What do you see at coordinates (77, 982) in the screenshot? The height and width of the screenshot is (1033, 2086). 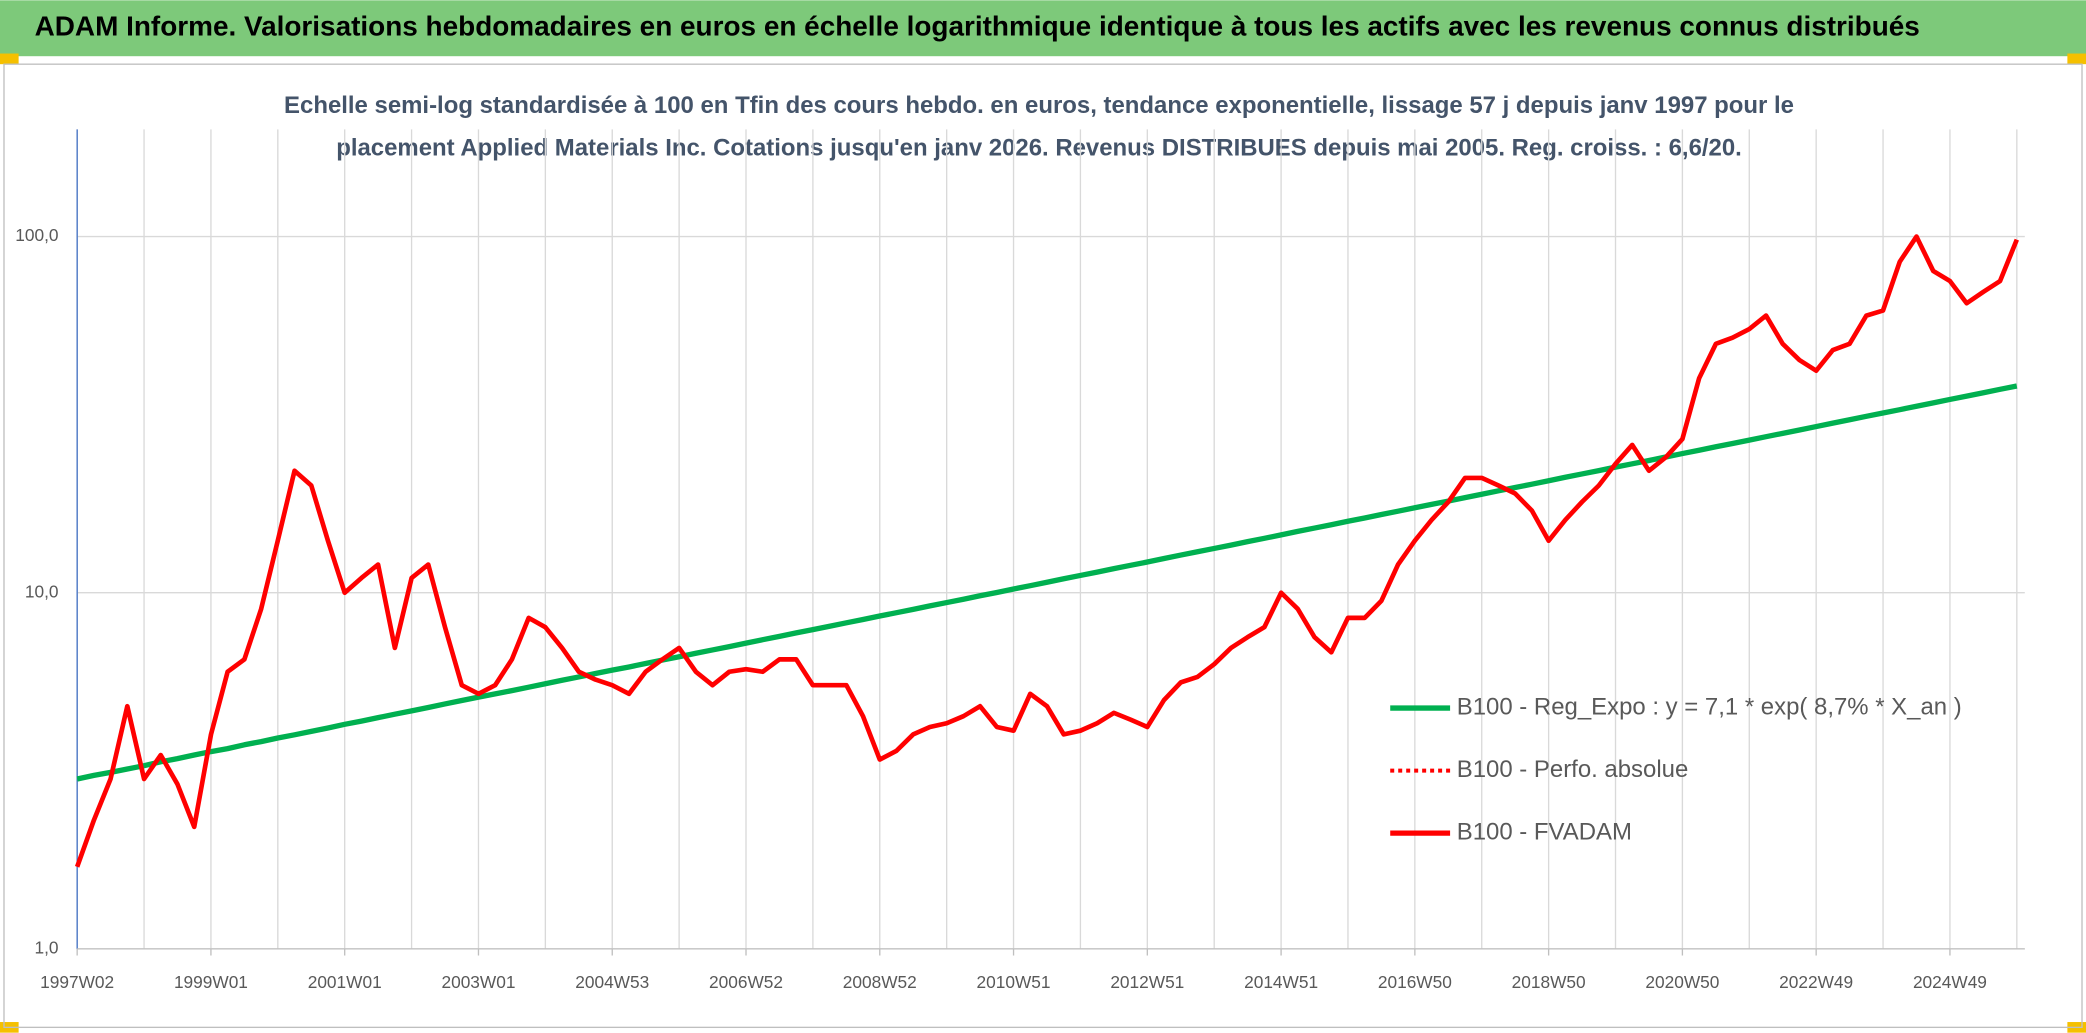 I see `x-tick-label: 1997W02` at bounding box center [77, 982].